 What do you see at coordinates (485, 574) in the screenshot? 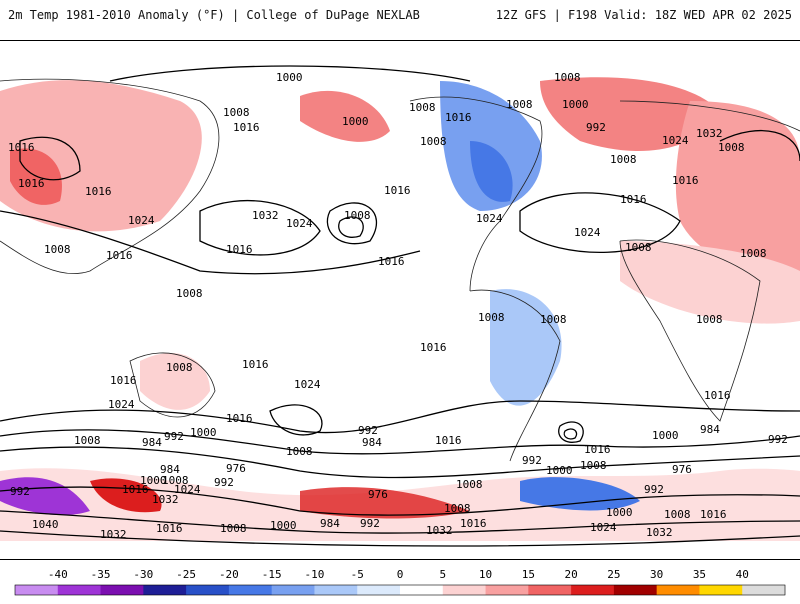
I see `colorbar-tick-label: 10` at bounding box center [485, 574].